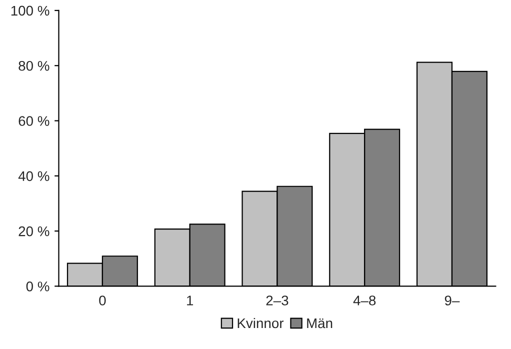  What do you see at coordinates (34, 176) in the screenshot?
I see `y-tick-label: 40 %` at bounding box center [34, 176].